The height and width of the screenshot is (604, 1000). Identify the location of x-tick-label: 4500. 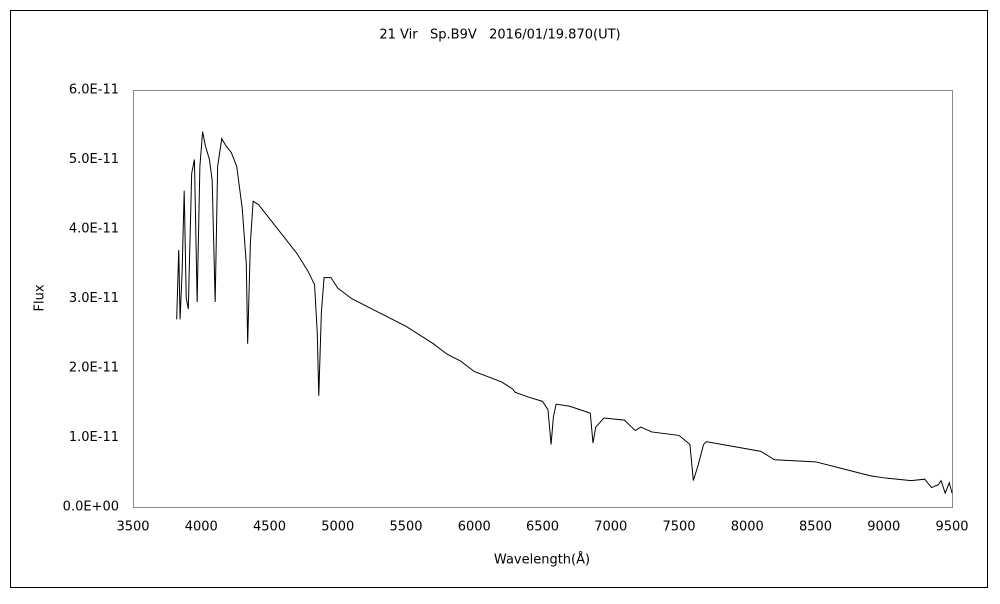
(269, 527).